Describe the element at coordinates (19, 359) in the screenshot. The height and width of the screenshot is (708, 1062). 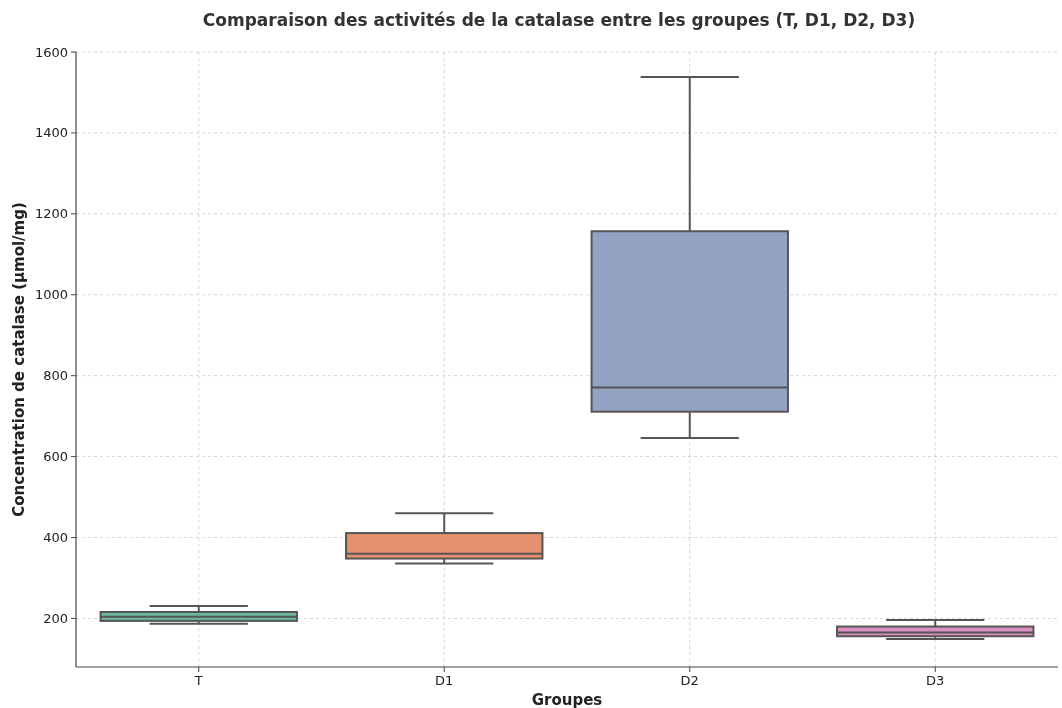
I see `y-axis-title: Concentration de catalase (µmol/mg)` at that location.